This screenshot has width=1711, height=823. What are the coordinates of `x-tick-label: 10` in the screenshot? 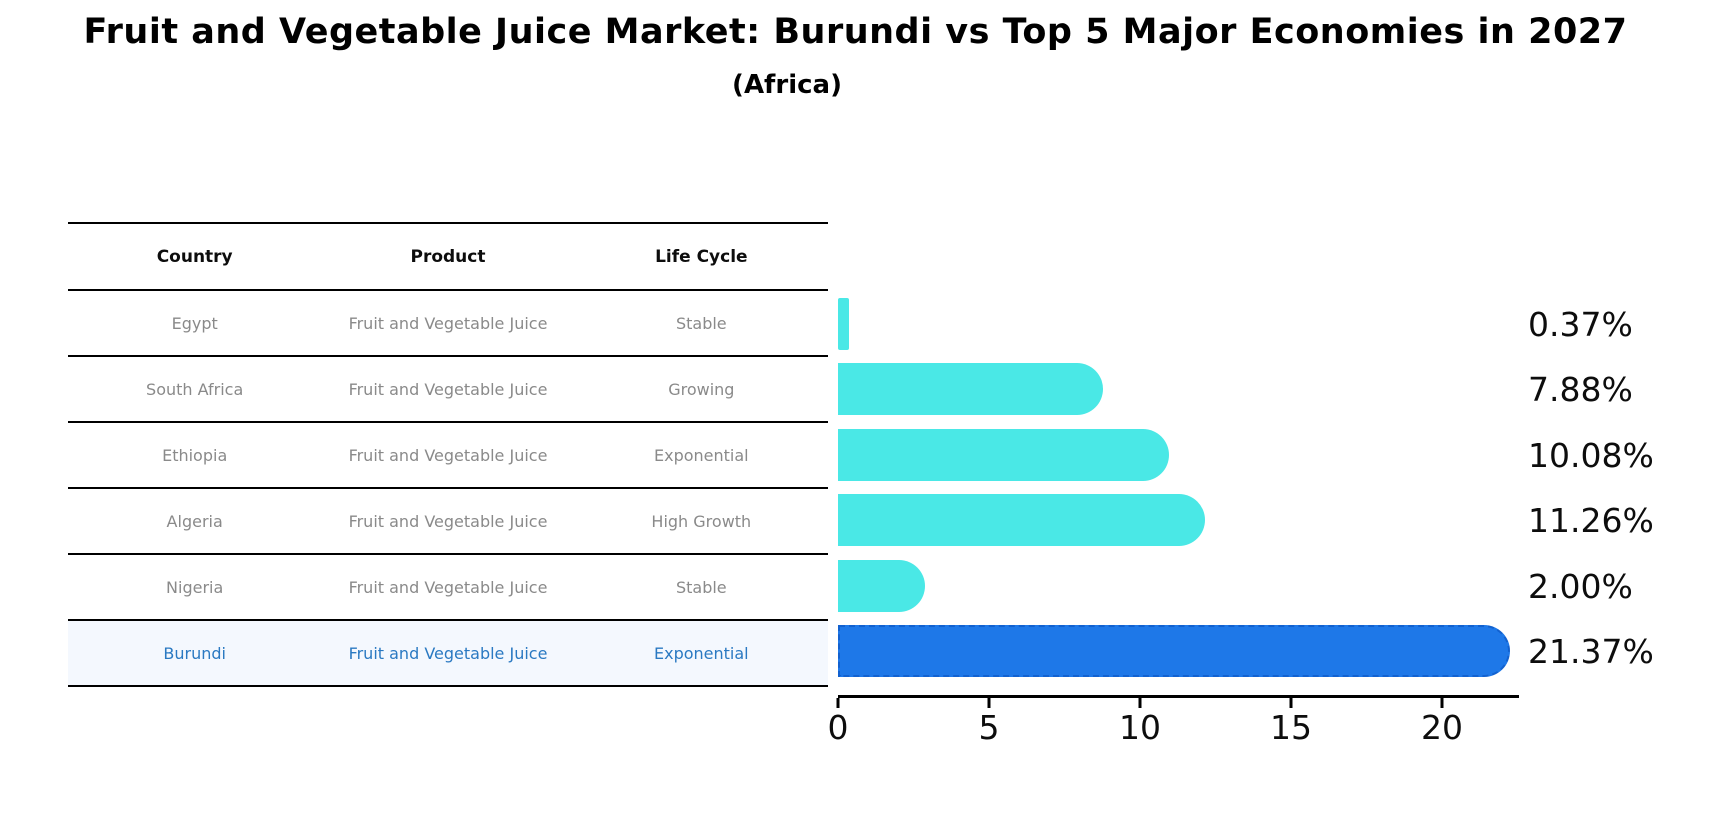 It's located at (1140, 727).